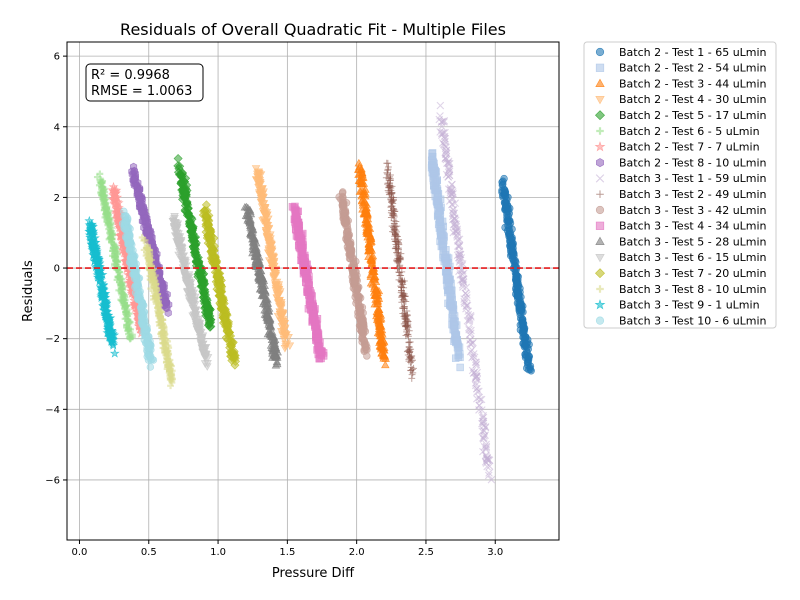  I want to click on legend-label: Batch 3 - Test 1 - 59 uLmin, so click(693, 178).